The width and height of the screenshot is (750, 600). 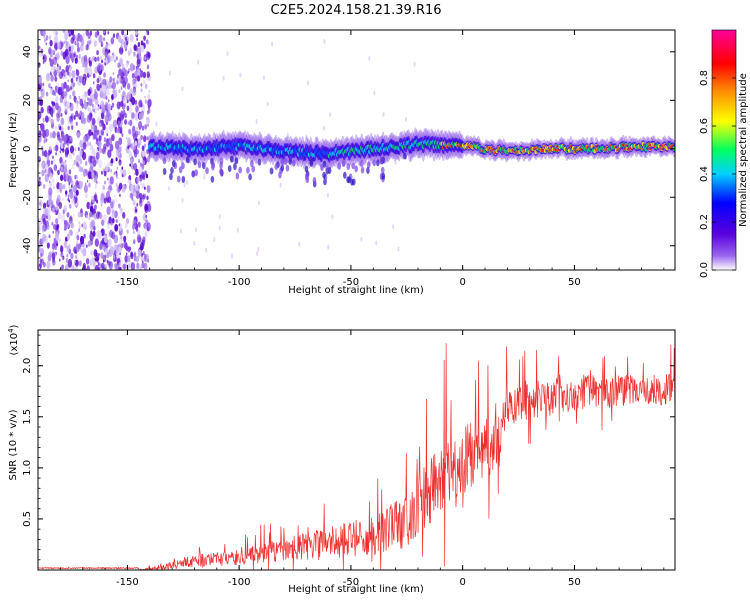 I want to click on ridge-peak, so click(x=642, y=149).